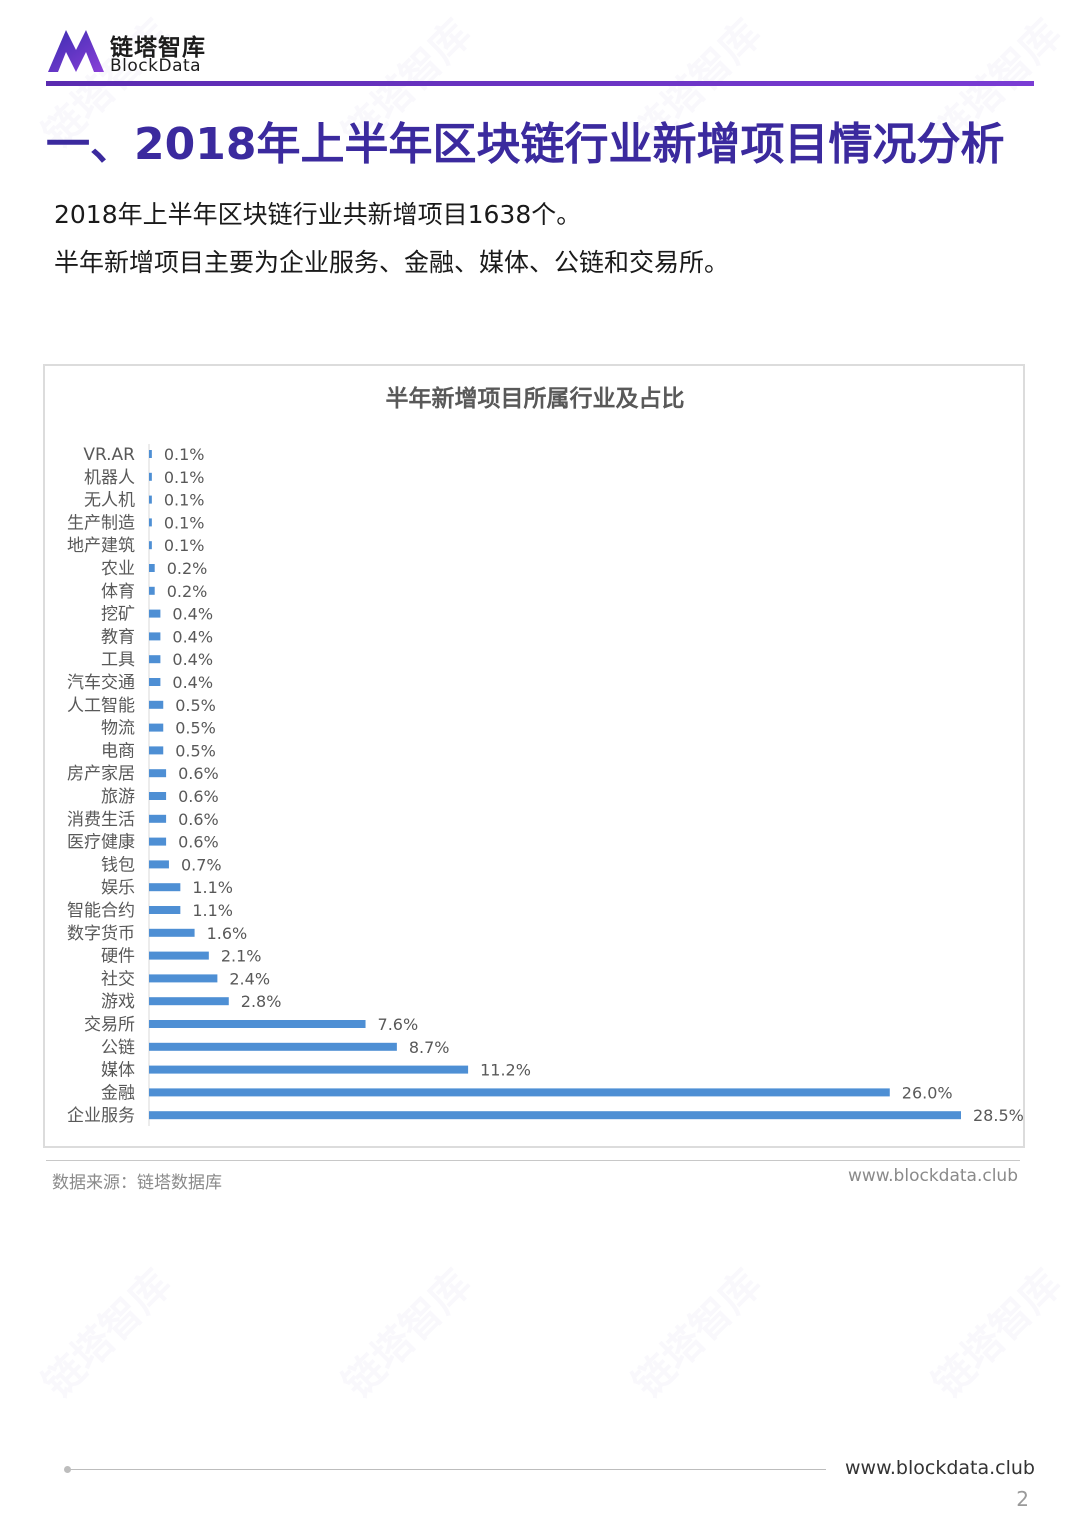 The width and height of the screenshot is (1080, 1527). What do you see at coordinates (241, 956) in the screenshot?
I see `data-label: 2.1%` at bounding box center [241, 956].